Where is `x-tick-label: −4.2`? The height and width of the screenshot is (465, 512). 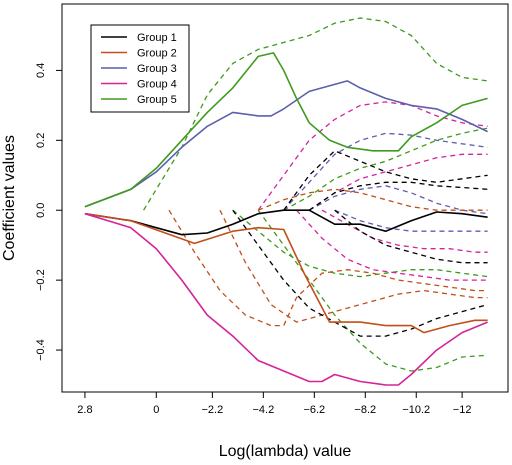 x-tick-label: −4.2 is located at coordinates (263, 410).